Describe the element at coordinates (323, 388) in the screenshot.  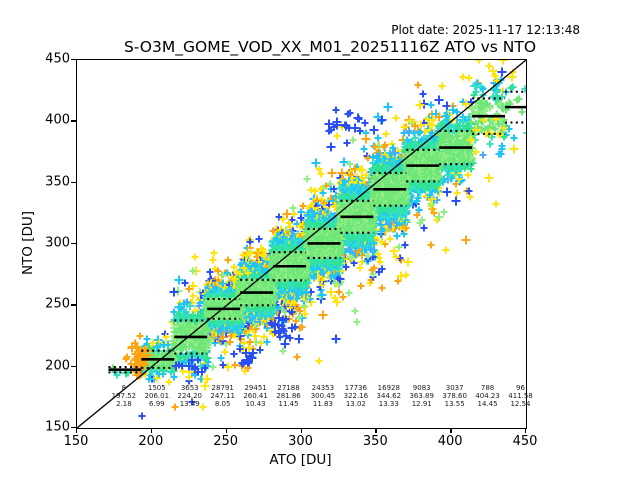
I see `stat-count: 24353` at that location.